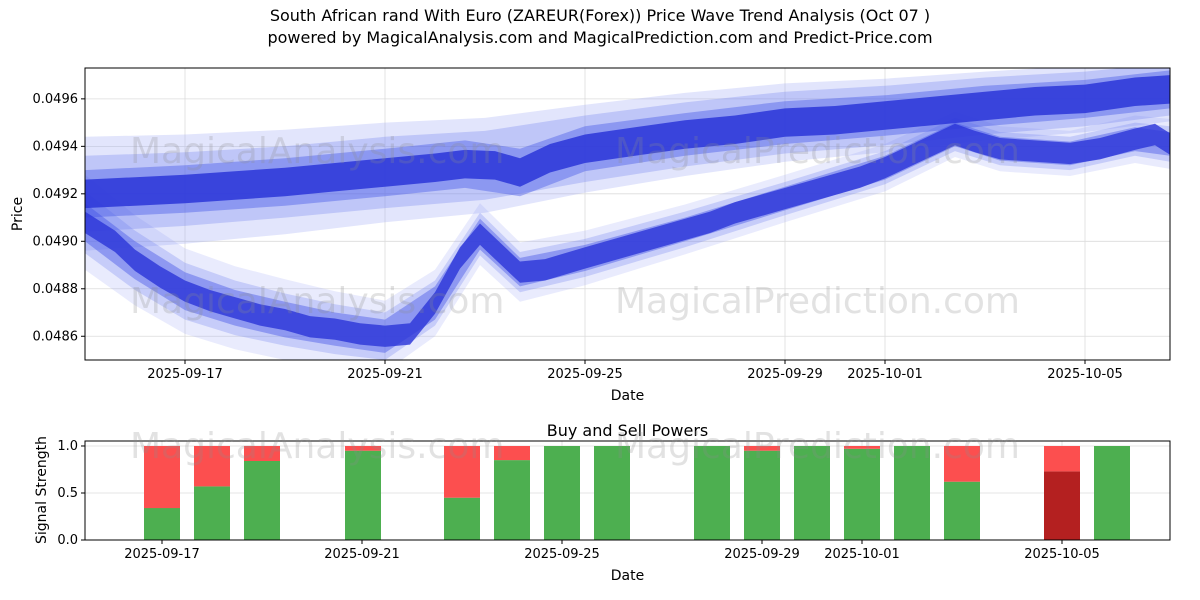 This screenshot has width=1200, height=600. I want to click on y-tick-label: 0.0490, so click(56, 241).